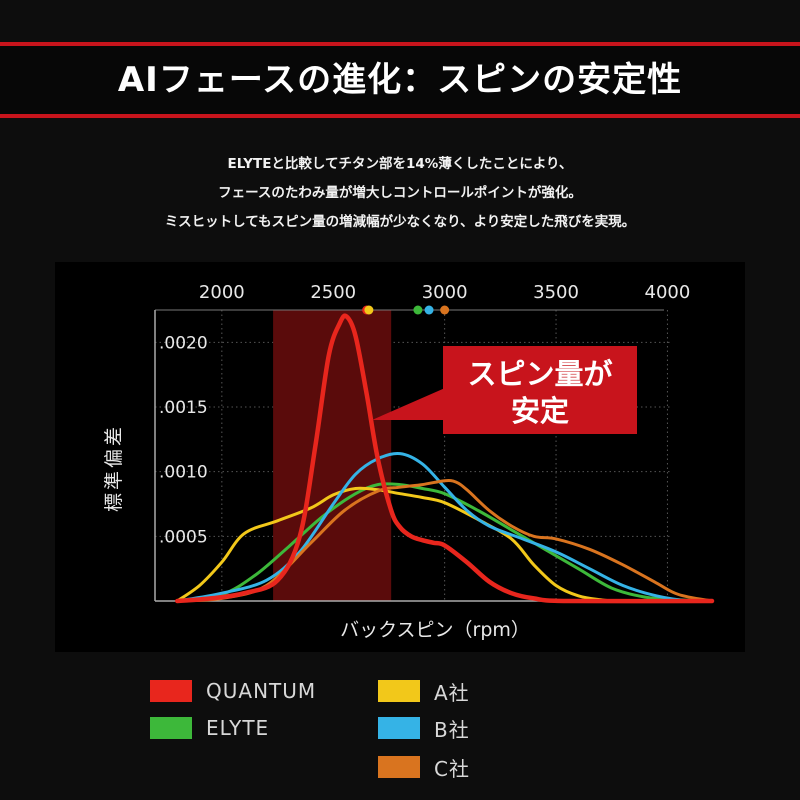 Image resolution: width=800 pixels, height=800 pixels. I want to click on mean-marker-elyte, so click(418, 310).